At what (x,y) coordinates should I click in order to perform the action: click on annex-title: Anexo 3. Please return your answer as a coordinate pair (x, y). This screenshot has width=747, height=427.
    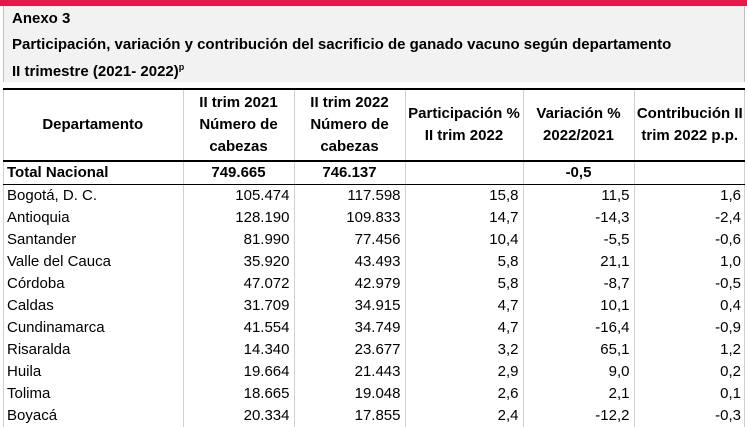
    Looking at the image, I should click on (41, 18).